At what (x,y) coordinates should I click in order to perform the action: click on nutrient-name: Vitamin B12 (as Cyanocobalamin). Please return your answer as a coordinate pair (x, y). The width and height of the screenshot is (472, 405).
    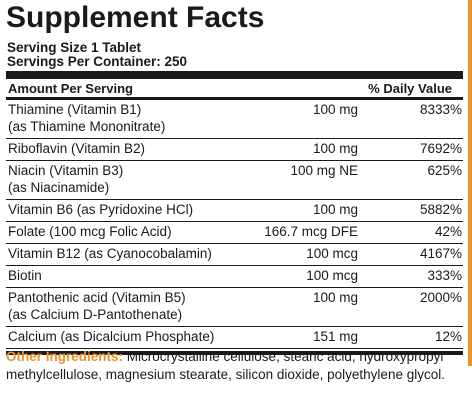
    Looking at the image, I should click on (110, 253).